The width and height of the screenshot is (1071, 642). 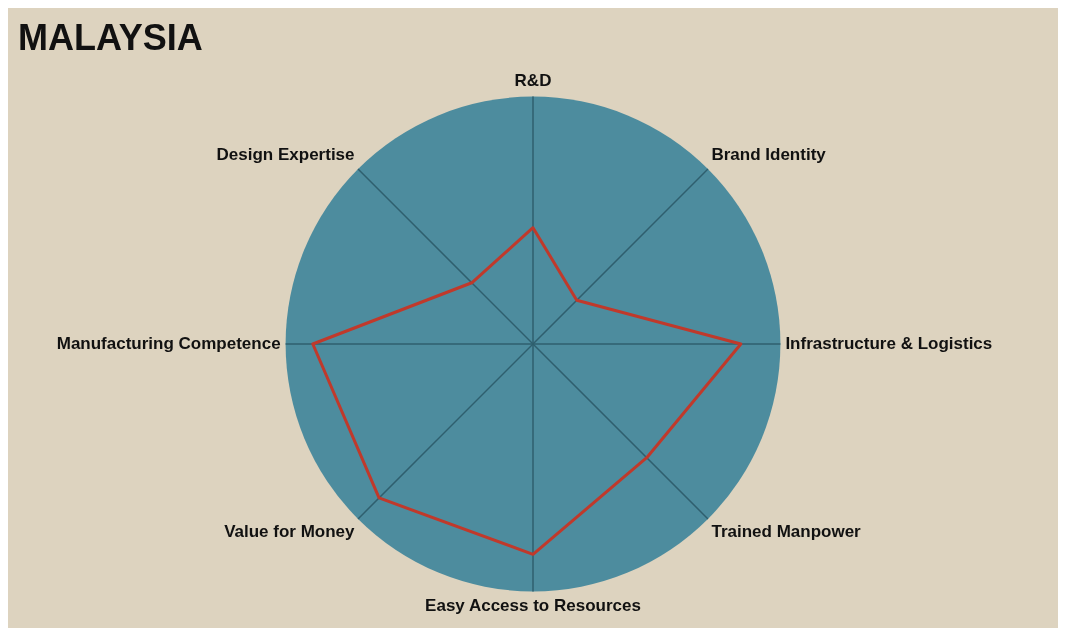 I want to click on spoke-label: Manufacturing Competence, so click(x=168, y=343).